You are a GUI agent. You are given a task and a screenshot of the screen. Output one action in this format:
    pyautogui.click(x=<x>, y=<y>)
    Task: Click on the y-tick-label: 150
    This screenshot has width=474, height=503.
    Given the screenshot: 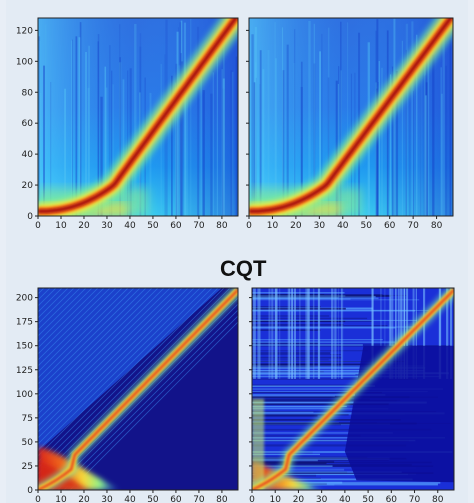 What is the action you would take?
    pyautogui.click(x=24, y=347)
    